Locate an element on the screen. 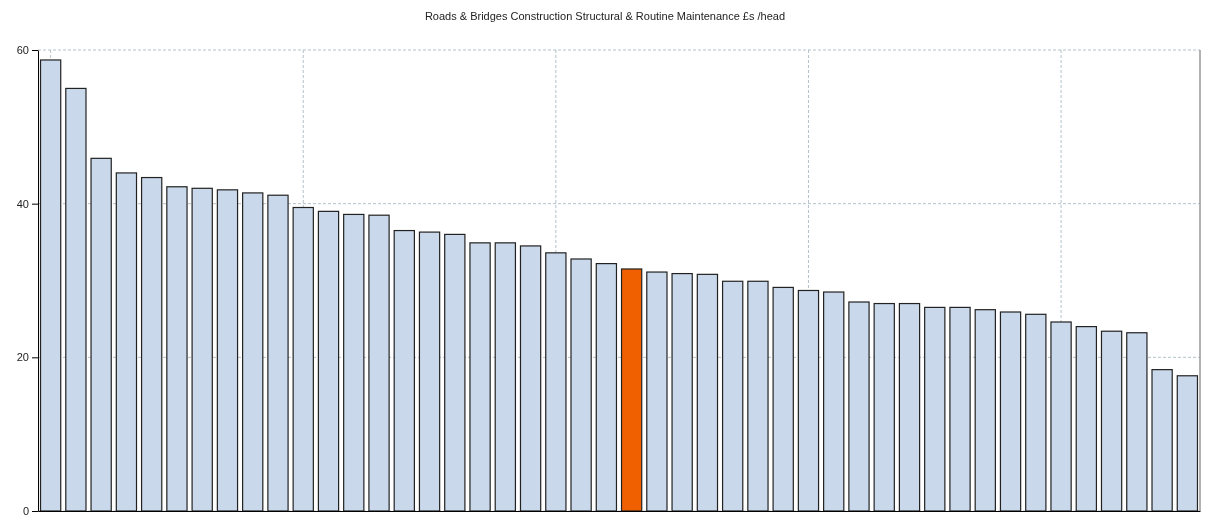  y-tick-label: 40 is located at coordinates (22, 203).